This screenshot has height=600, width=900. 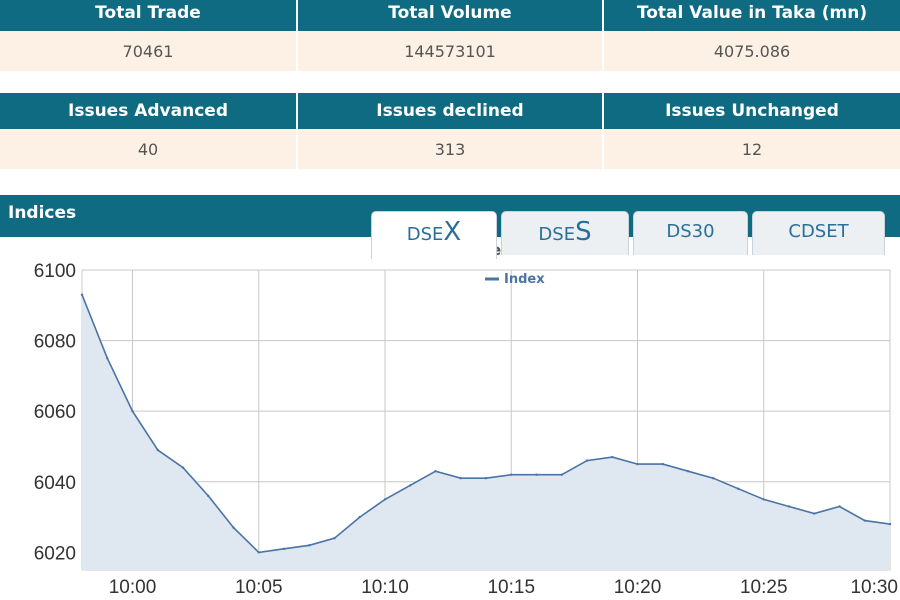 I want to click on x-tick-label: 10:05, so click(x=259, y=587).